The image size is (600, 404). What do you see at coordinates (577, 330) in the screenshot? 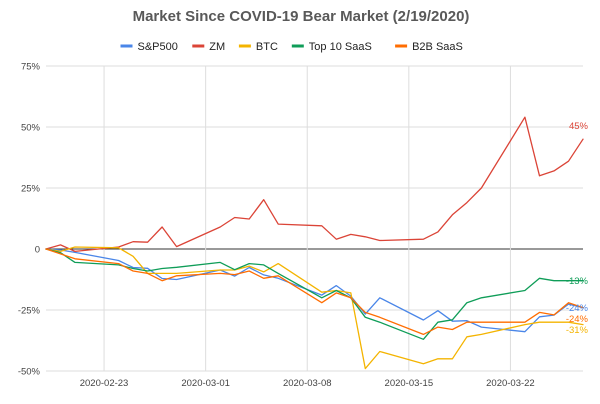
I see `end-label: -31%` at bounding box center [577, 330].